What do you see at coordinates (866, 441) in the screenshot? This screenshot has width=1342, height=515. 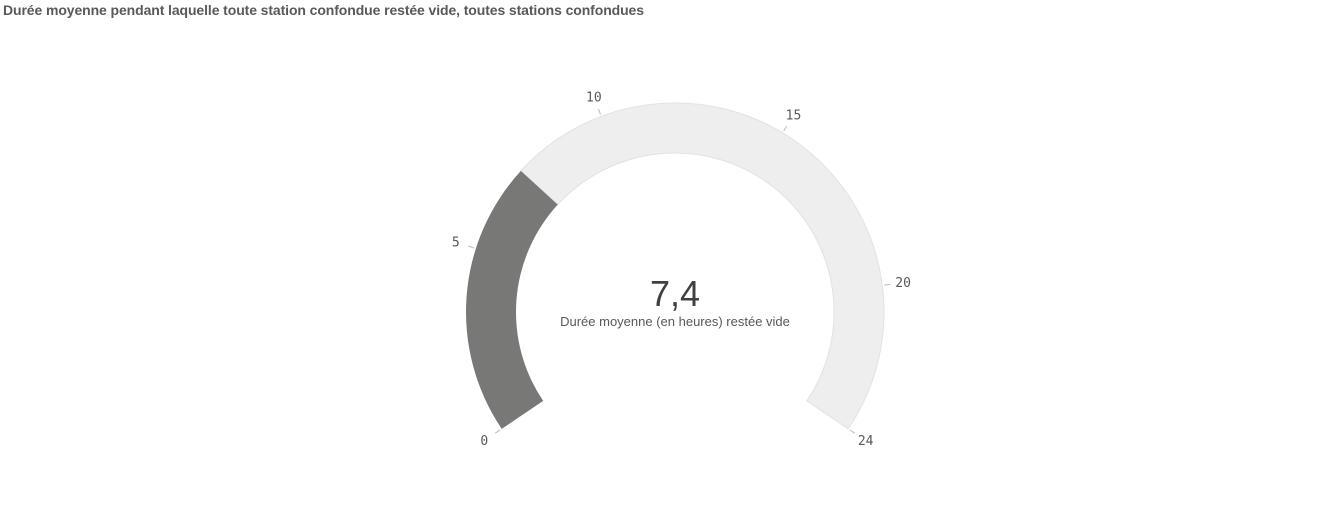 I see `gauge-tick-label: 24` at bounding box center [866, 441].